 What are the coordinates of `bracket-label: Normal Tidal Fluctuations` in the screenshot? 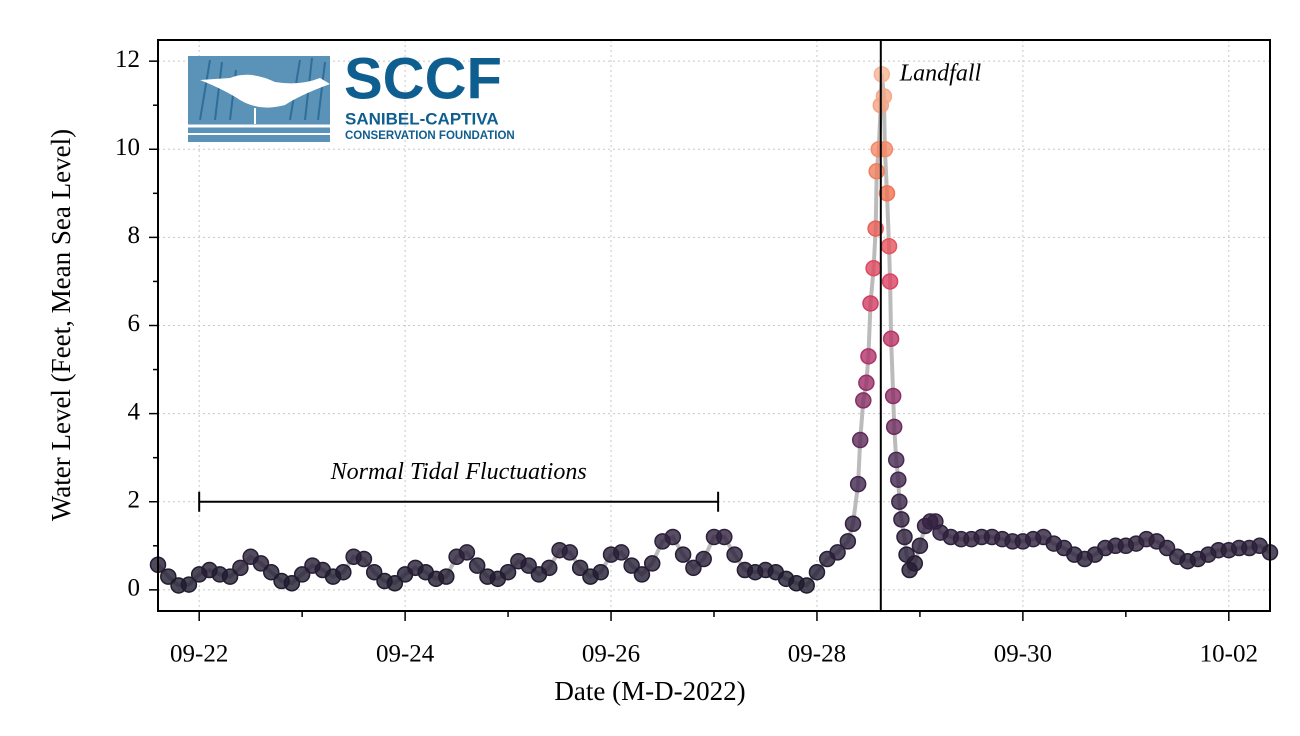 It's located at (458, 472).